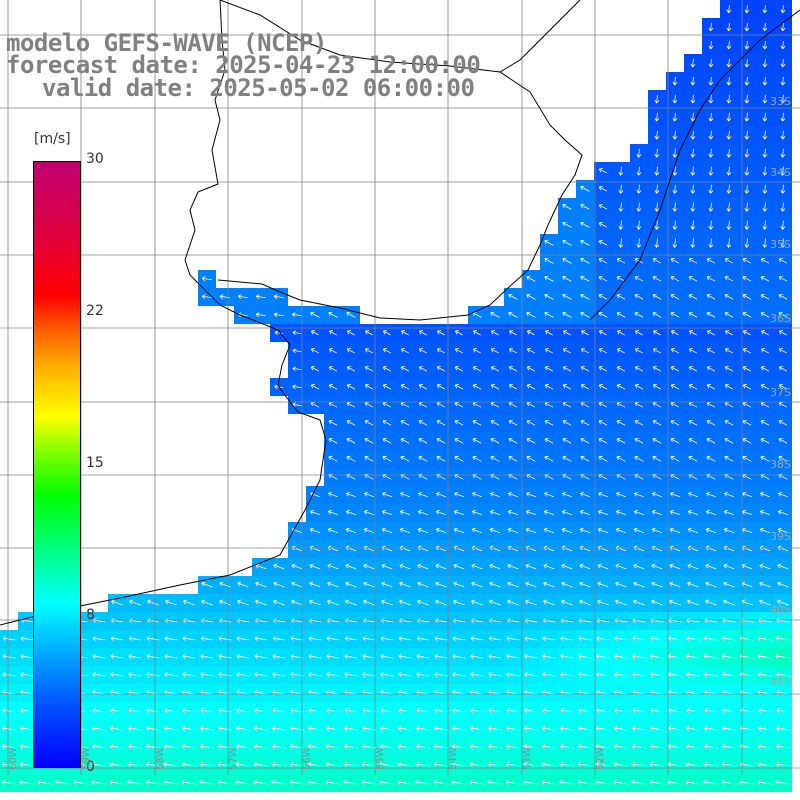  Describe the element at coordinates (258, 88) in the screenshot. I see `valid-date: valid date: 2025-05-02 06:00:00` at that location.